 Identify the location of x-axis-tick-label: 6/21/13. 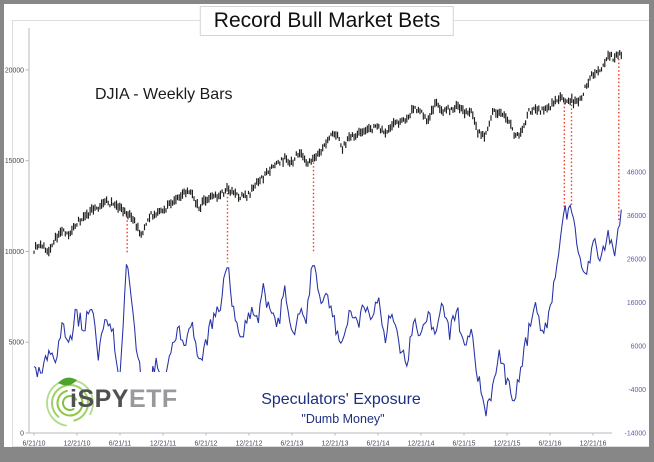
(292, 444).